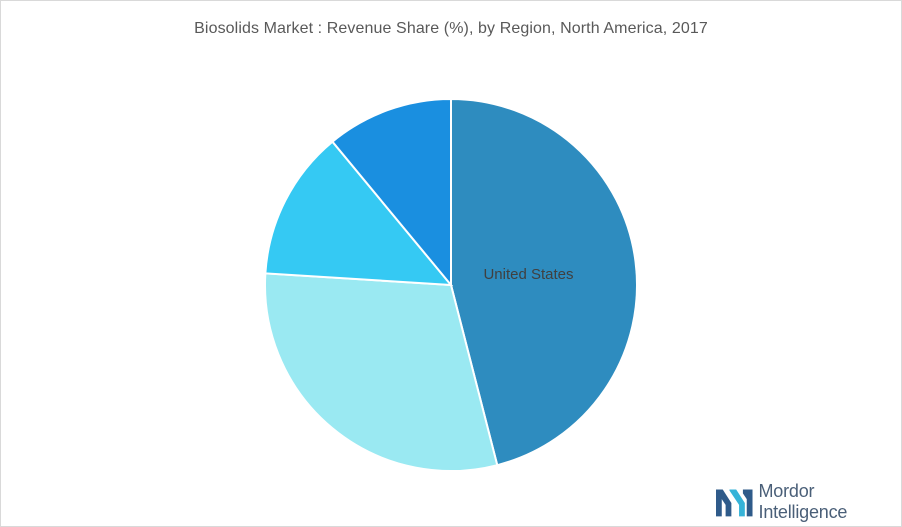  What do you see at coordinates (734, 503) in the screenshot?
I see `logo-mark-icon` at bounding box center [734, 503].